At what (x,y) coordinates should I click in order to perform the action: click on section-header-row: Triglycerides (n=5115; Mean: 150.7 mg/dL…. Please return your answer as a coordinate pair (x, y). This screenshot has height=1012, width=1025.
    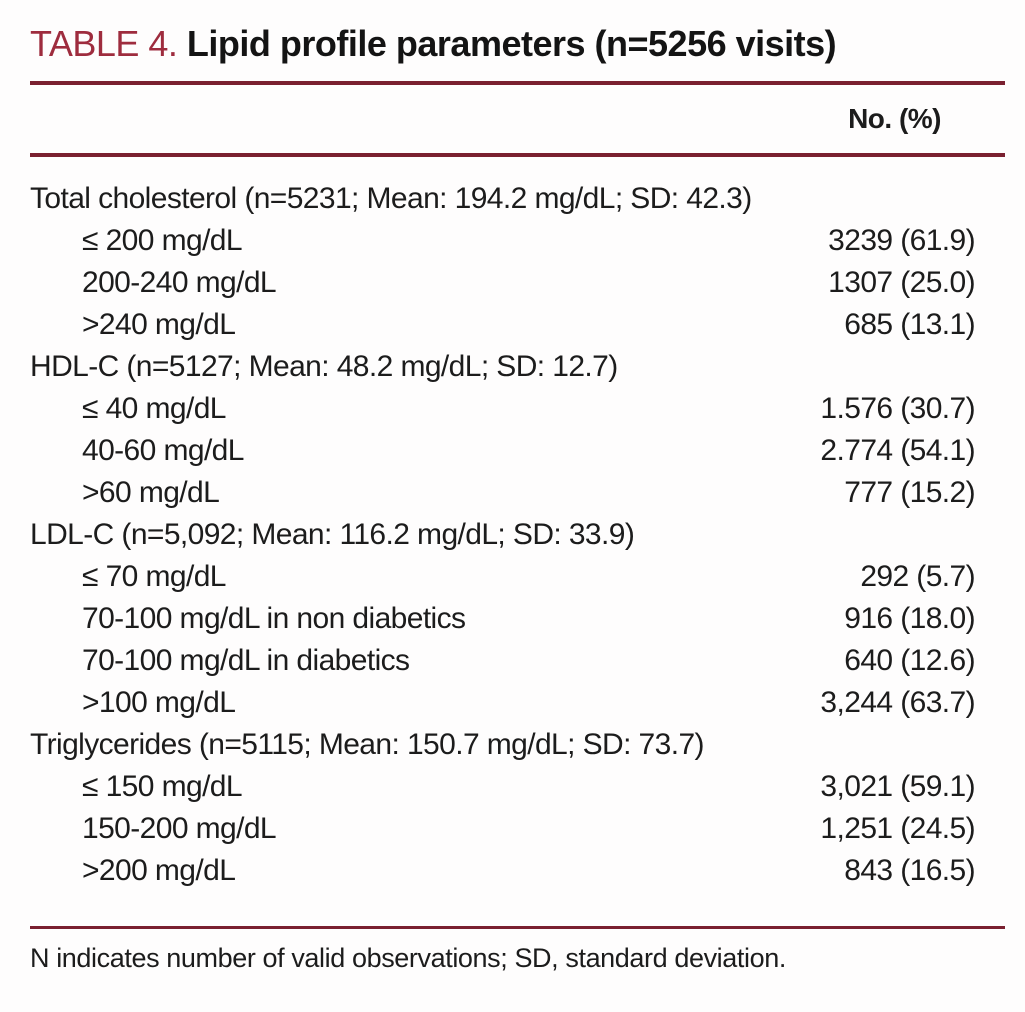
    Looking at the image, I should click on (517, 745).